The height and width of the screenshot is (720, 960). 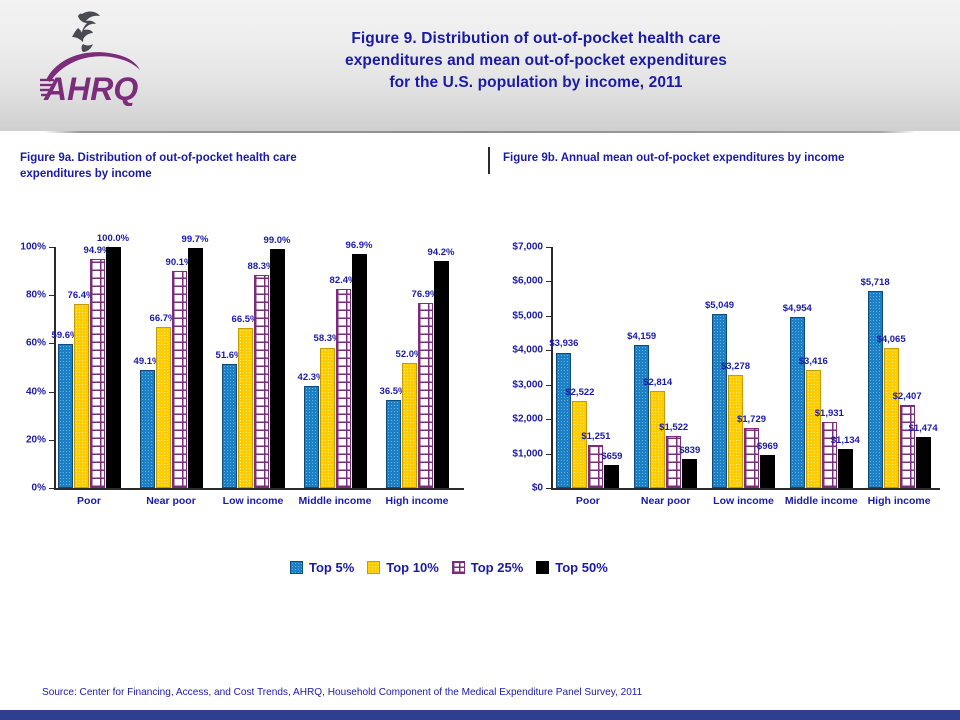 What do you see at coordinates (147, 361) in the screenshot?
I see `bar-value-label: 49.1%` at bounding box center [147, 361].